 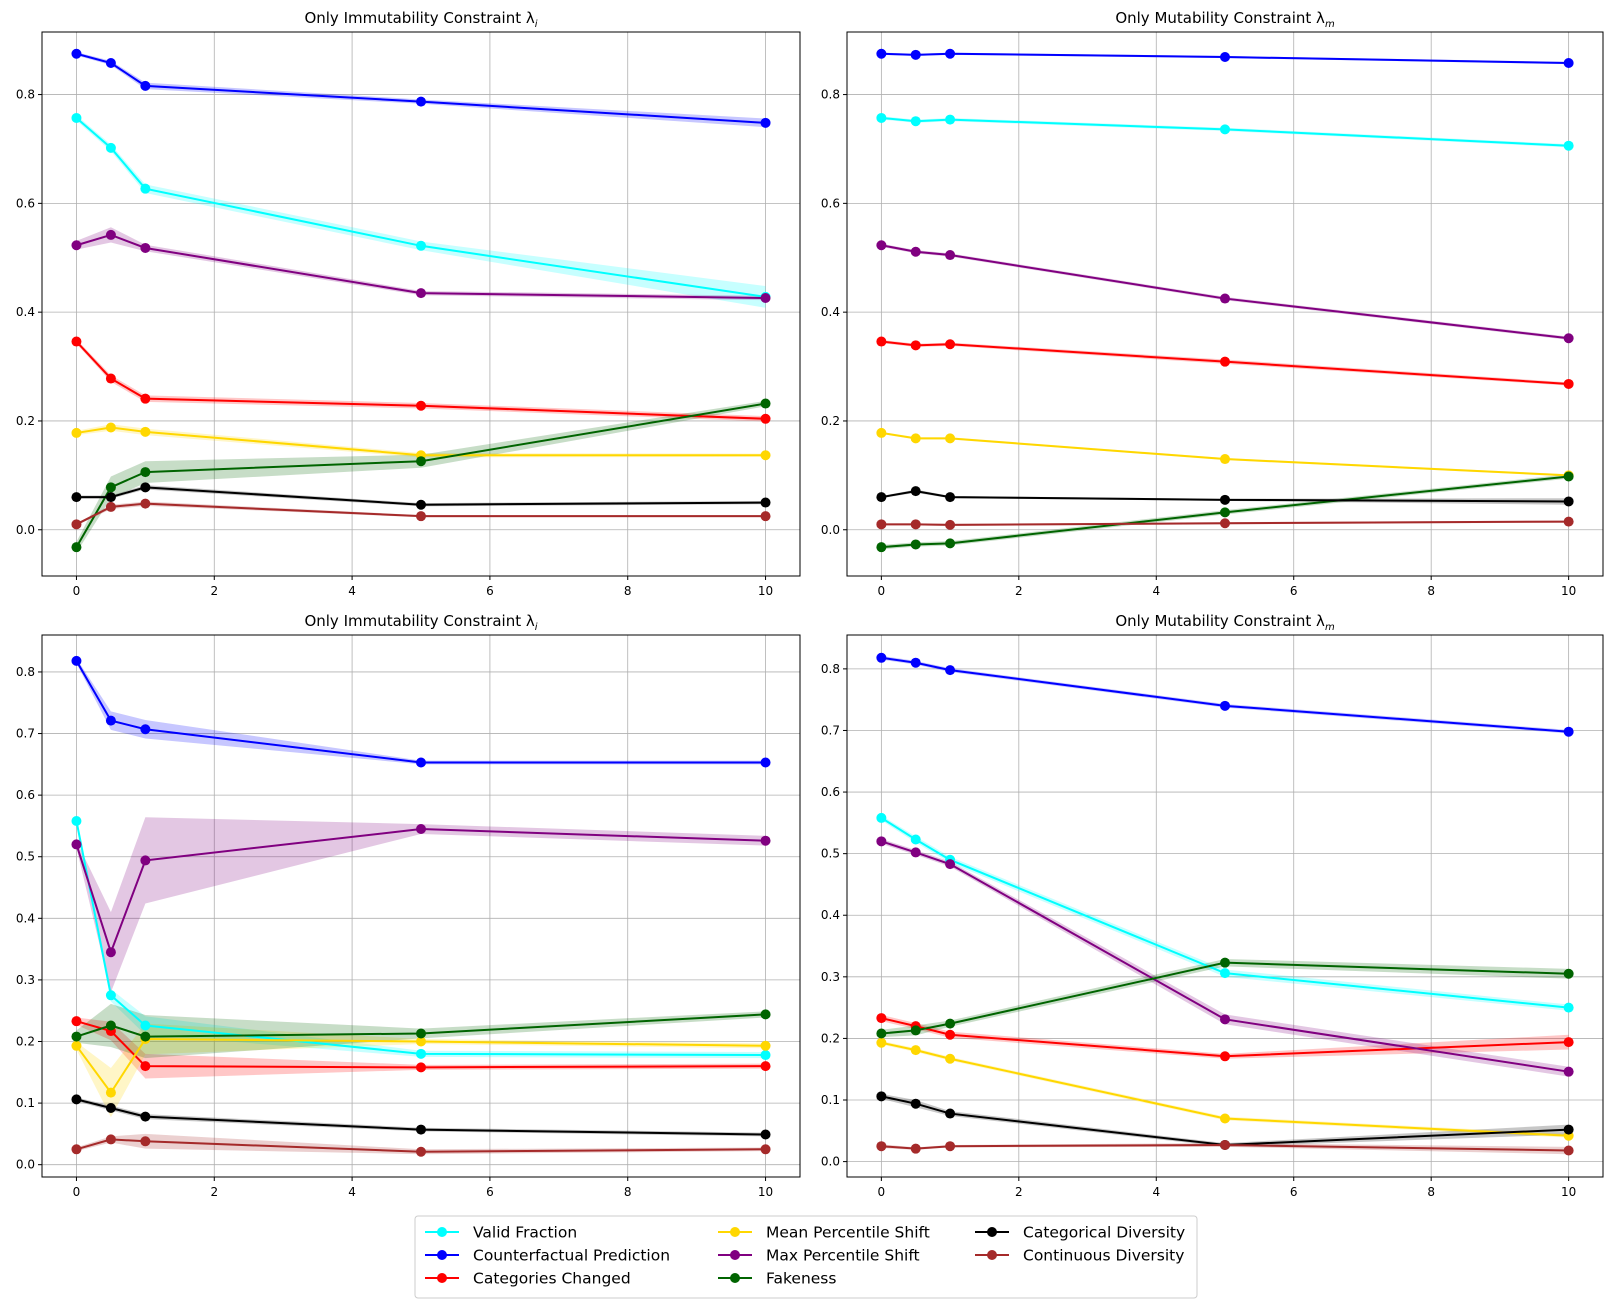 What do you see at coordinates (1104, 1233) in the screenshot?
I see `legend-label: Categorical Diversity` at bounding box center [1104, 1233].